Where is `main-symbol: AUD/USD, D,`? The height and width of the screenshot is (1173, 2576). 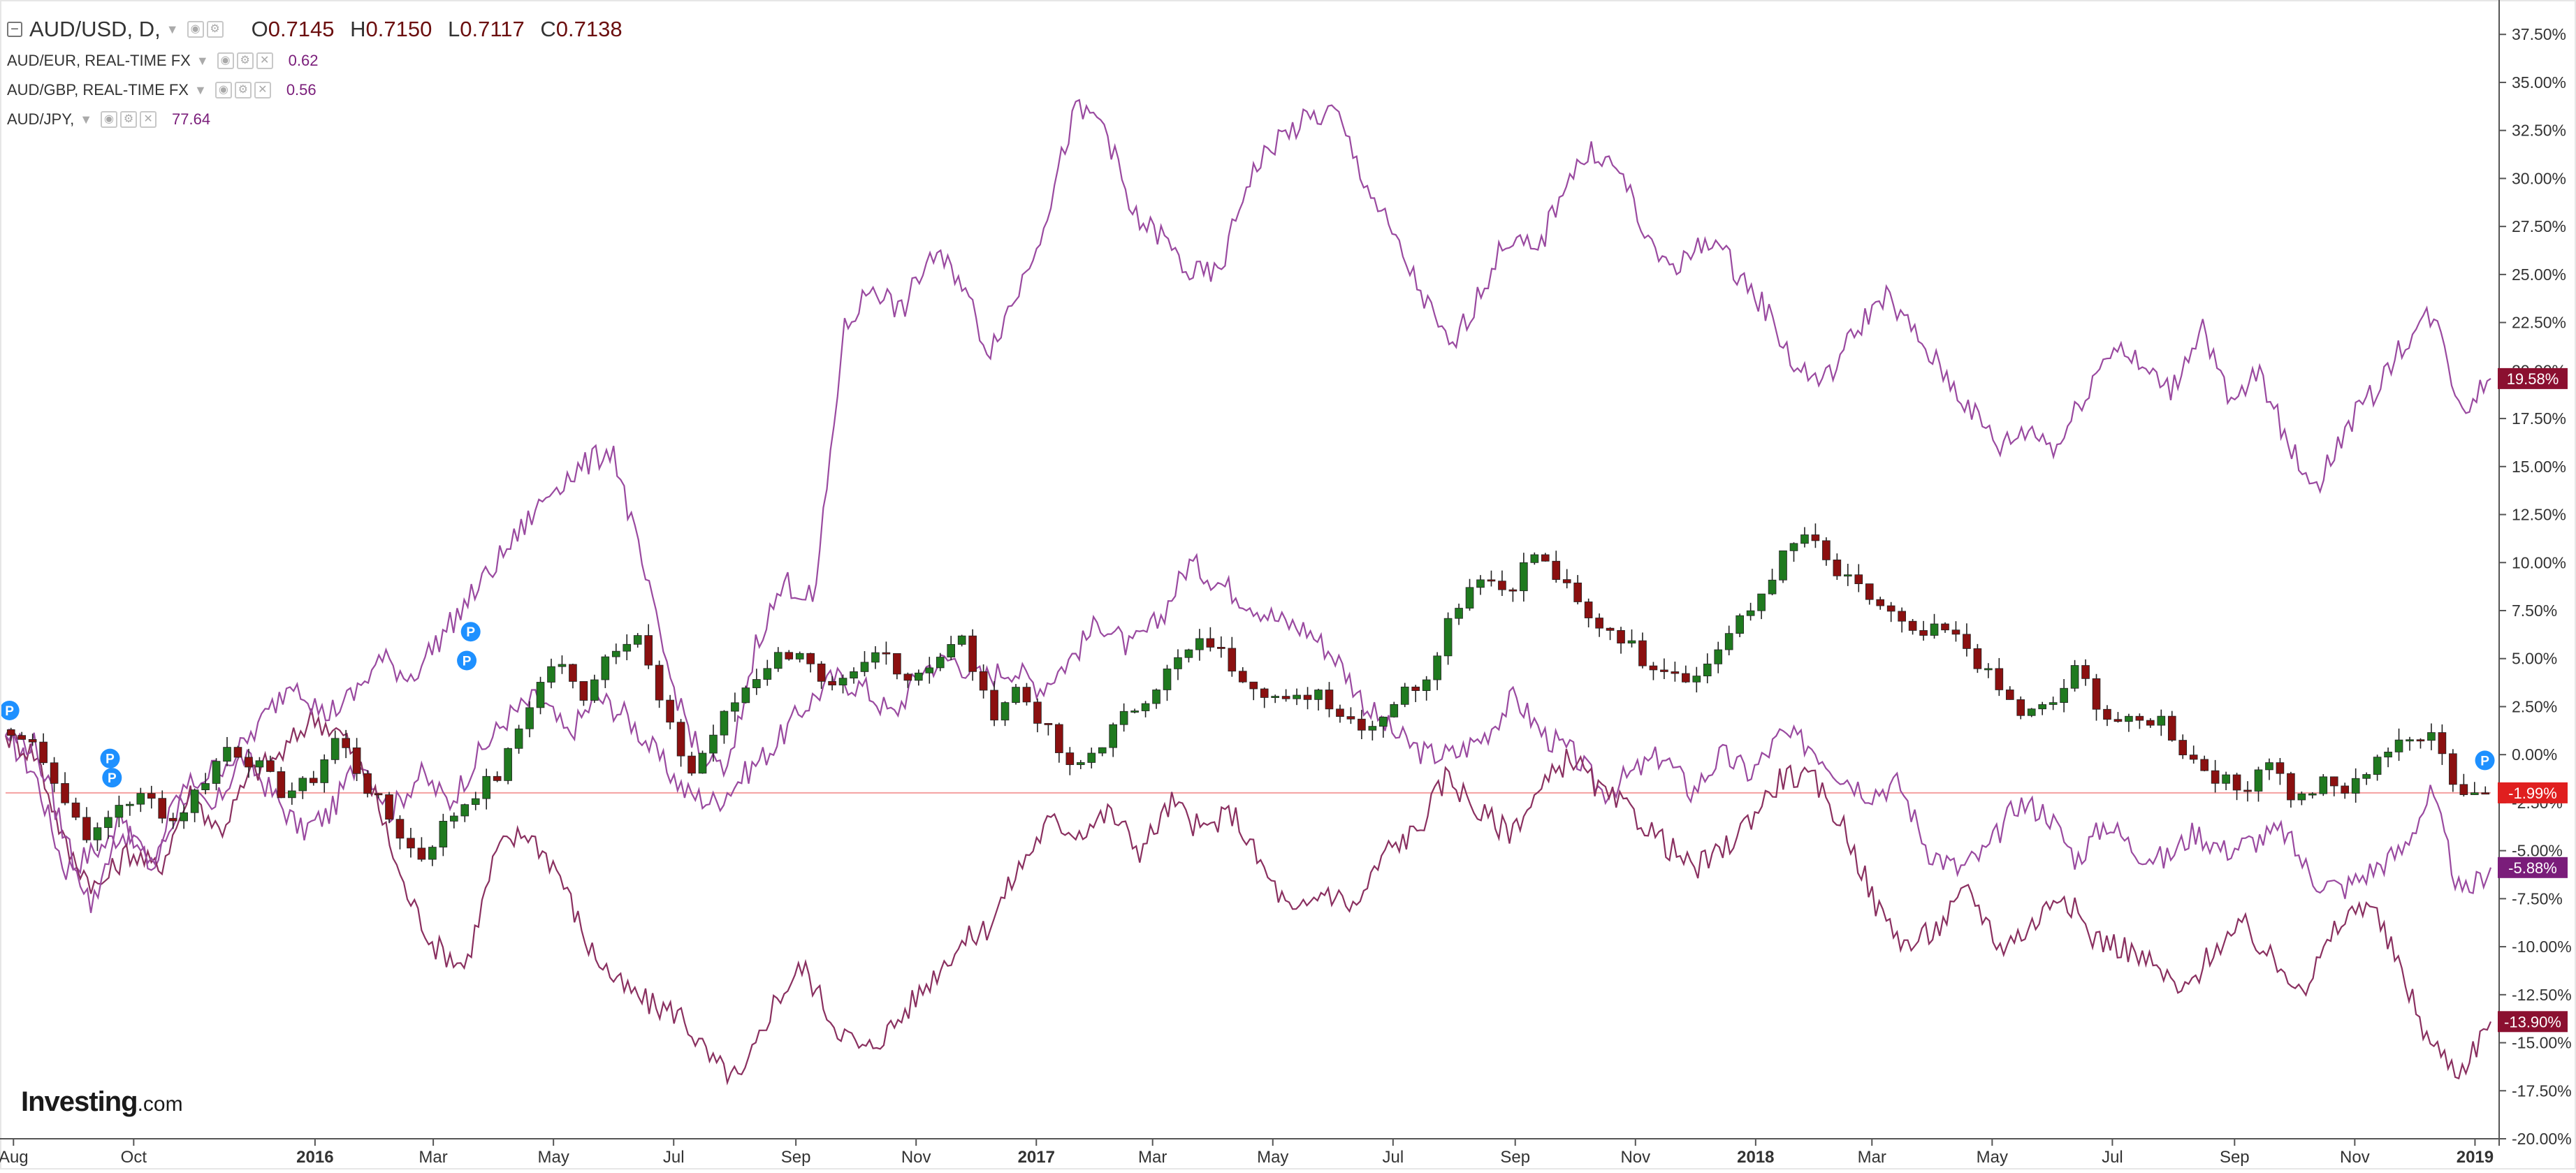 main-symbol: AUD/USD, D, is located at coordinates (95, 29).